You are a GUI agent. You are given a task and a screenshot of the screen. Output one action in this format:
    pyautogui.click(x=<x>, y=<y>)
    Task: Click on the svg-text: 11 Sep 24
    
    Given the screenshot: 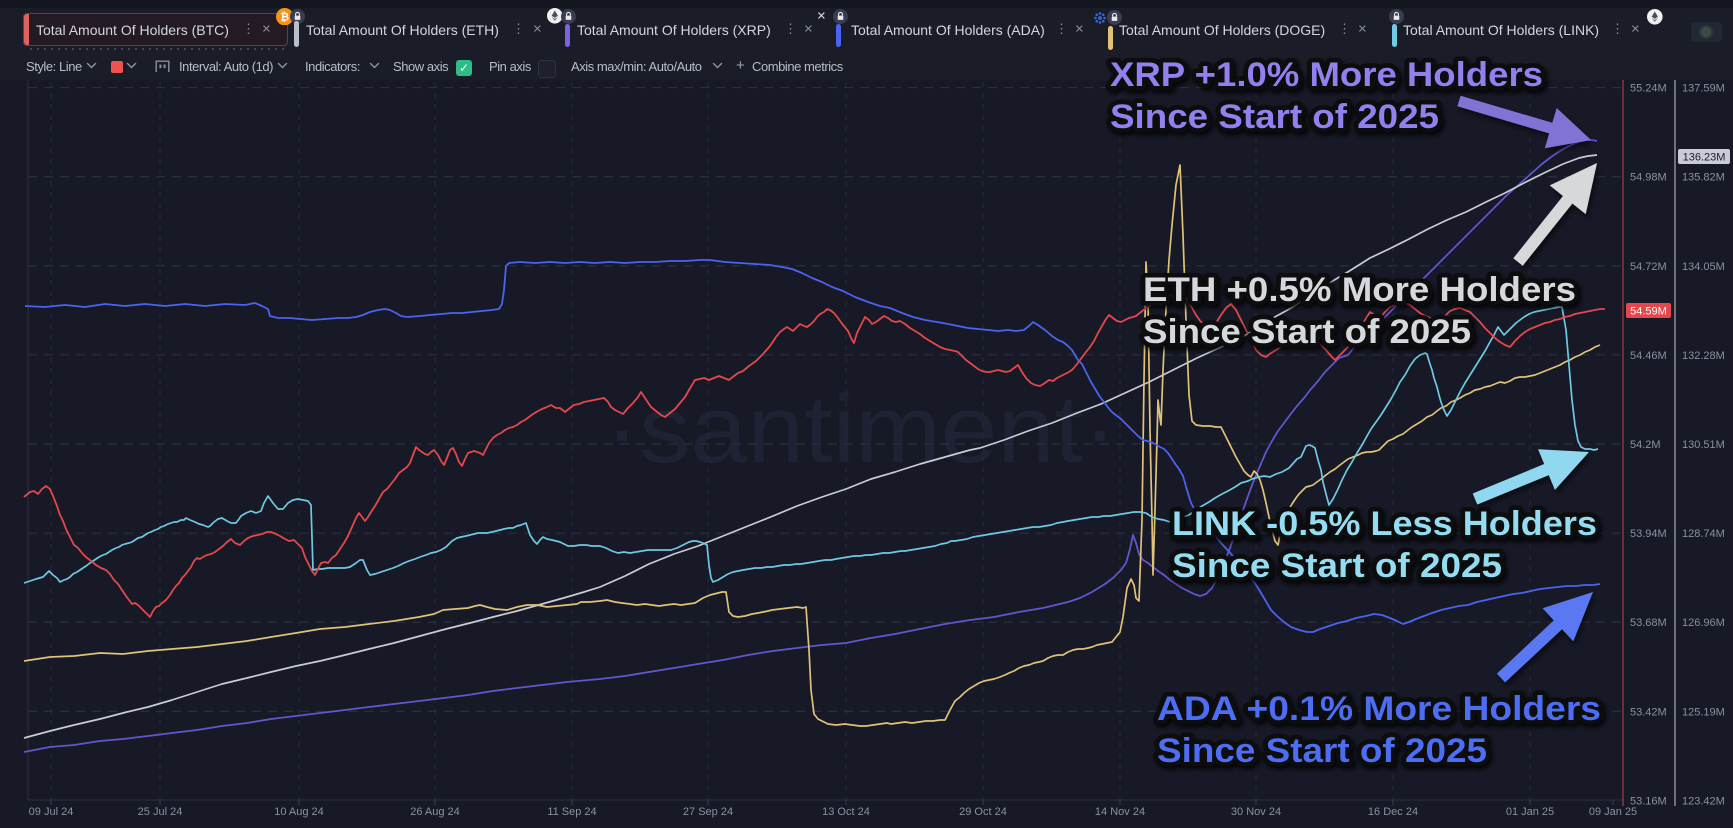 What is the action you would take?
    pyautogui.click(x=571, y=812)
    